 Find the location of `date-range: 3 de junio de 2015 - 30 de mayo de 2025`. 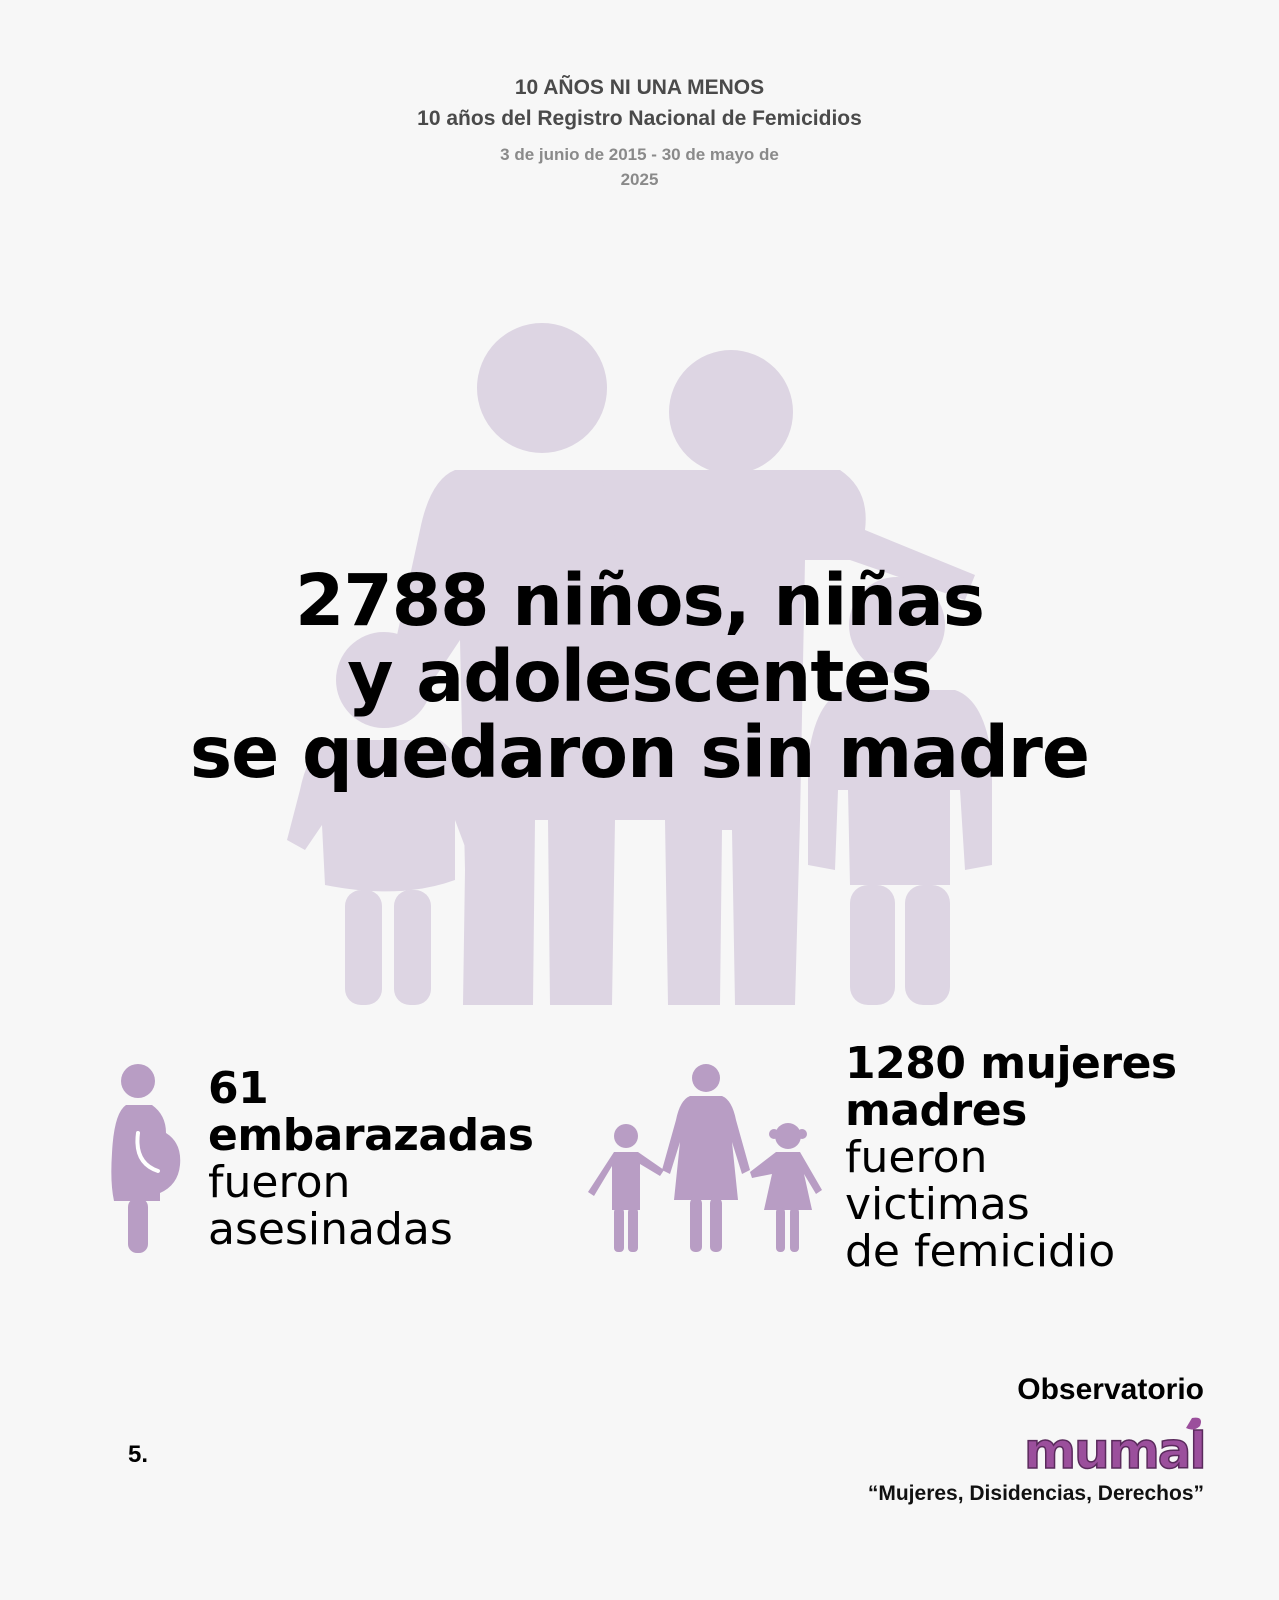

date-range: 3 de junio de 2015 - 30 de mayo de 2025 is located at coordinates (639, 167).